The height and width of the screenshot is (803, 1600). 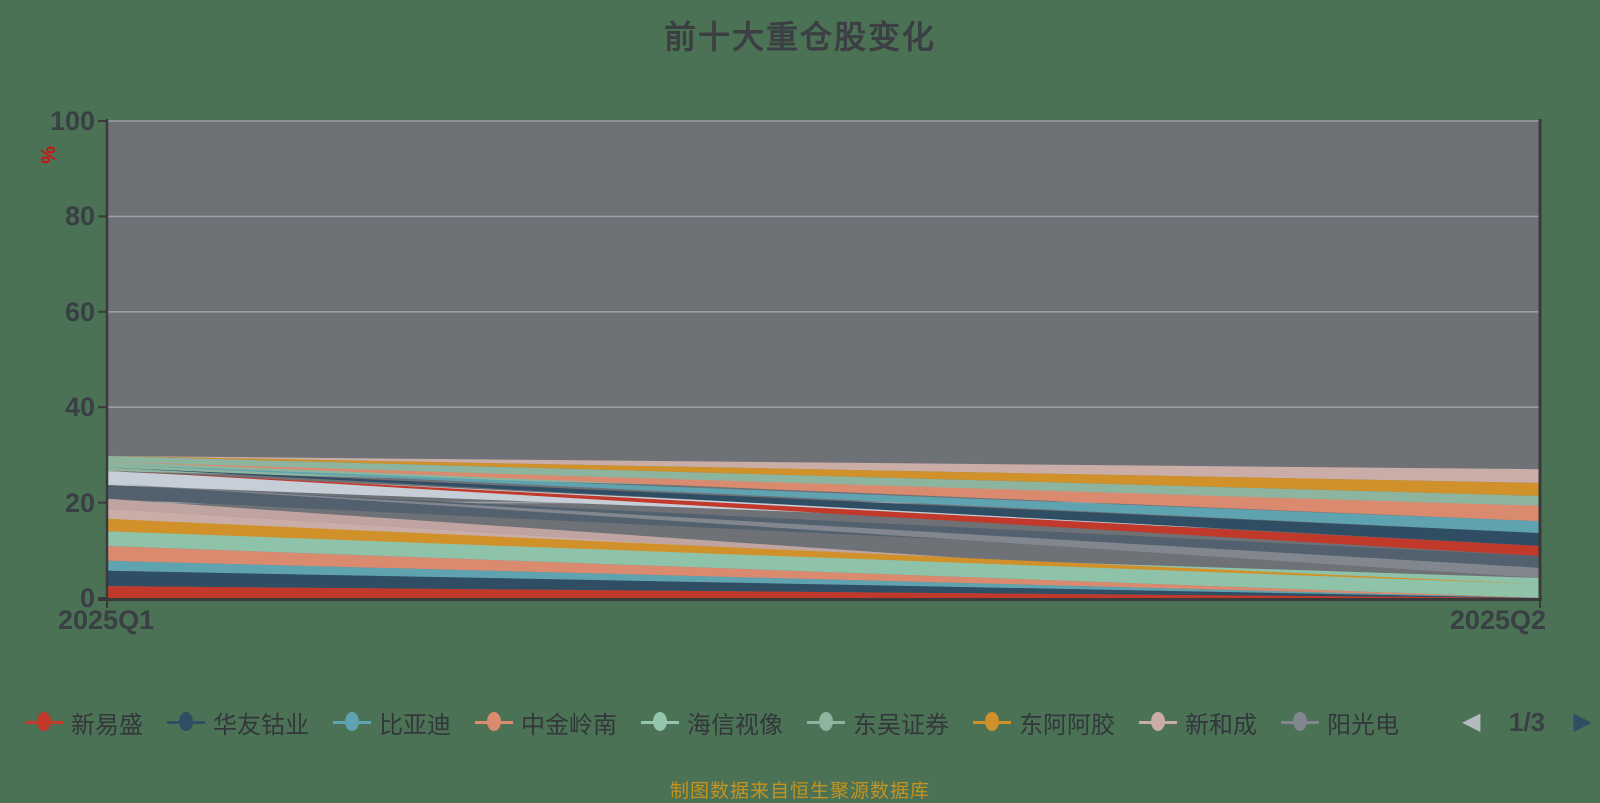 What do you see at coordinates (87, 598) in the screenshot?
I see `y-tick-label-0: 0` at bounding box center [87, 598].